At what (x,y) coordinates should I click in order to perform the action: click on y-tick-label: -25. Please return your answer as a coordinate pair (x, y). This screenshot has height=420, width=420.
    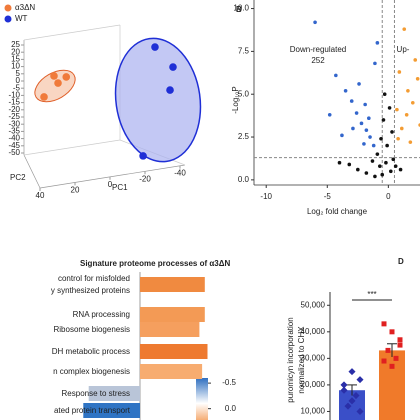
    Looking at the image, I should click on (14, 116).